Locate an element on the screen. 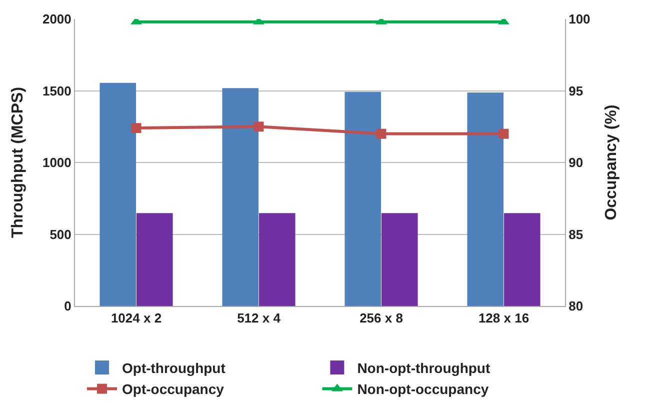 This screenshot has height=417, width=645. y2-tick-label: 100 is located at coordinates (579, 19).